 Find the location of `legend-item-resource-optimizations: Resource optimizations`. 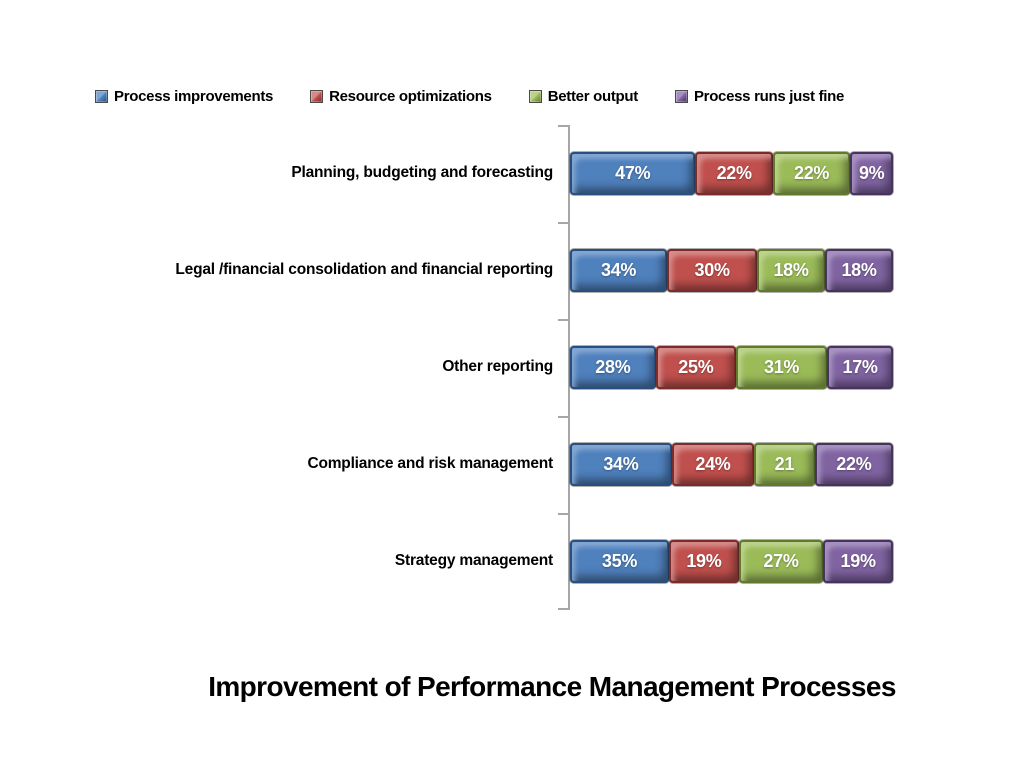

legend-item-resource-optimizations: Resource optimizations is located at coordinates (401, 96).